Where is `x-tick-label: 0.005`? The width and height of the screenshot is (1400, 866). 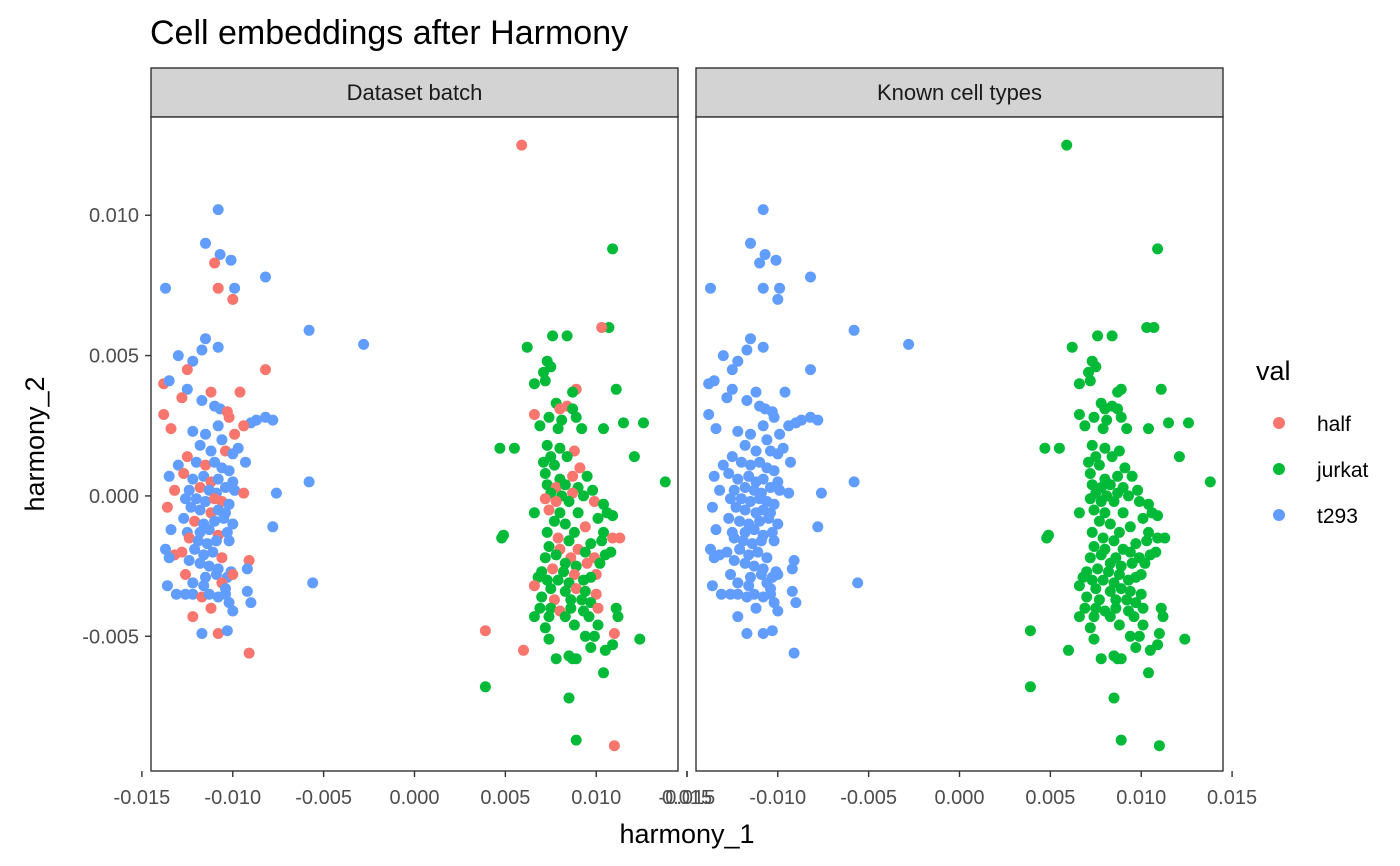
x-tick-label: 0.005 is located at coordinates (1050, 798).